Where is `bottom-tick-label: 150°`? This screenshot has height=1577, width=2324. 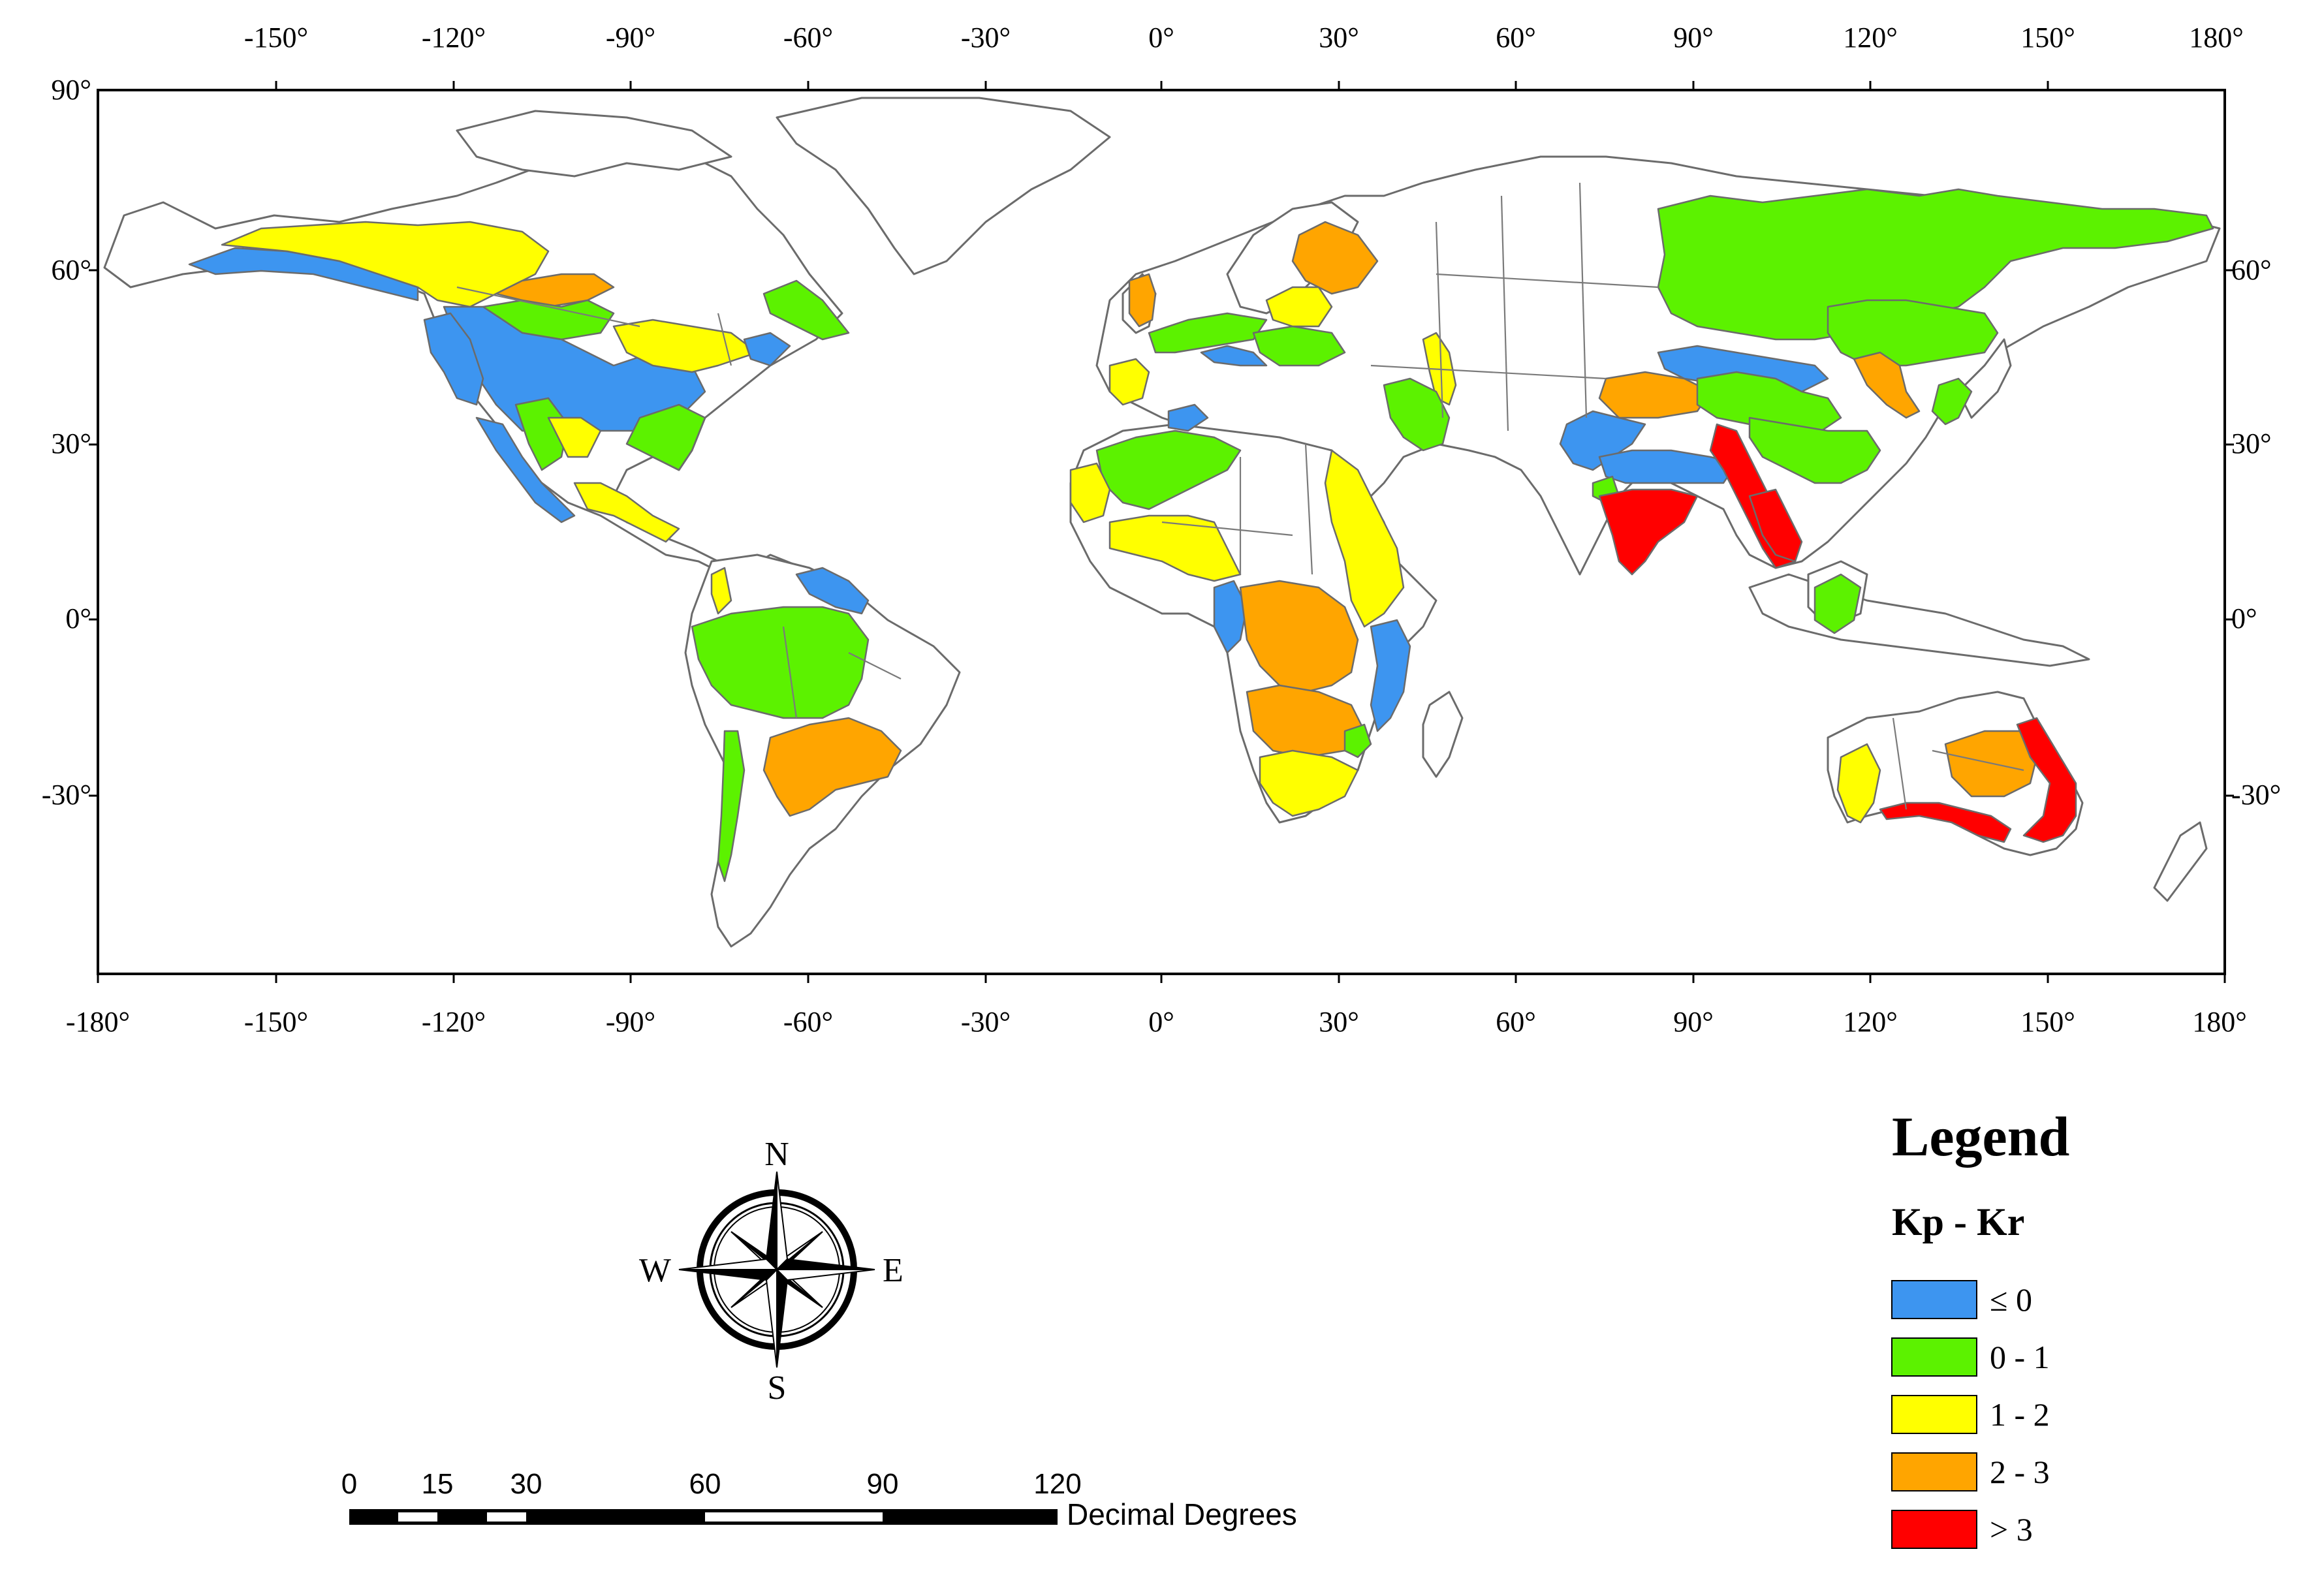 bottom-tick-label: 150° is located at coordinates (2047, 1022).